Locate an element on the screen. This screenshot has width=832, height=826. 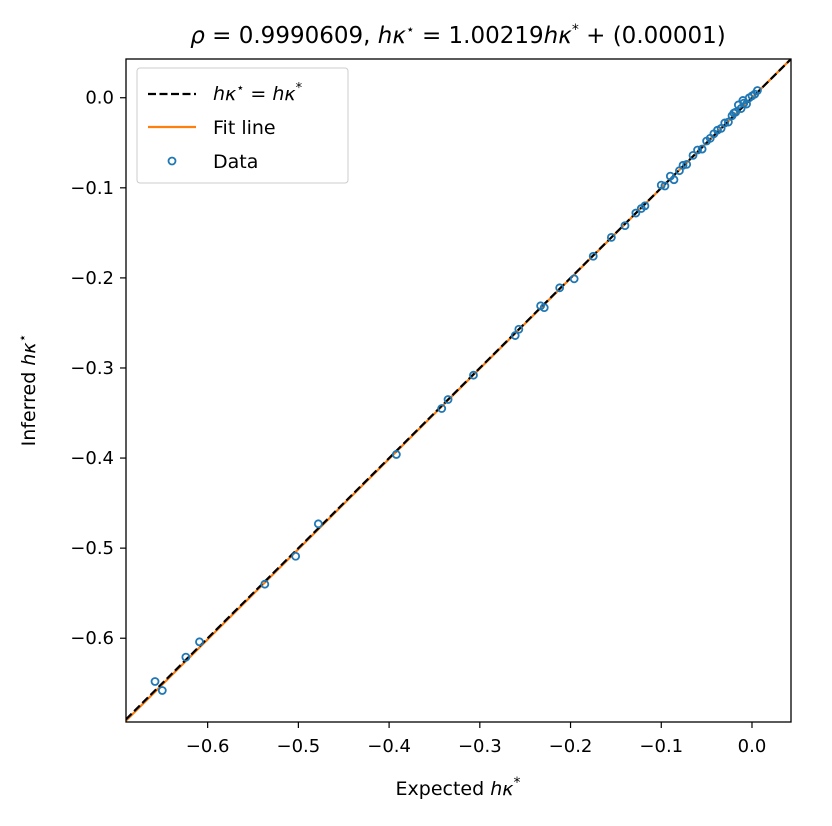
y-tick-label: −0.5 is located at coordinates (92, 548).